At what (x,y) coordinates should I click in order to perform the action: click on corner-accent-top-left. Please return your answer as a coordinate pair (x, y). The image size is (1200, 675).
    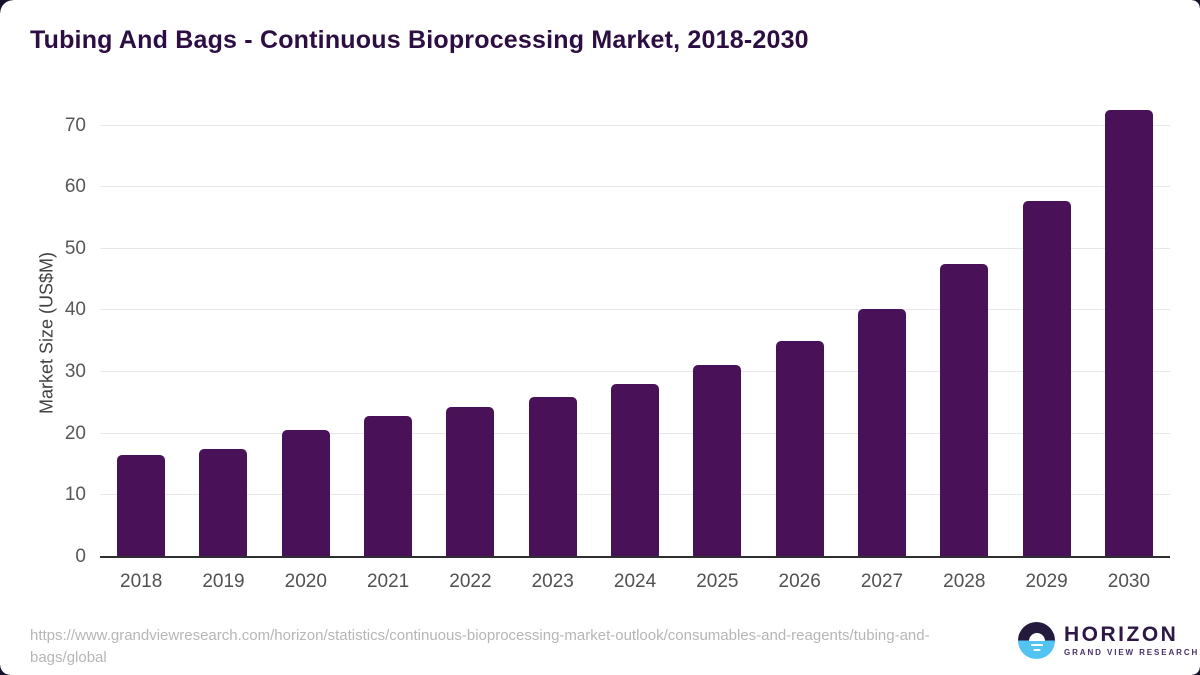
    Looking at the image, I should click on (6, 6).